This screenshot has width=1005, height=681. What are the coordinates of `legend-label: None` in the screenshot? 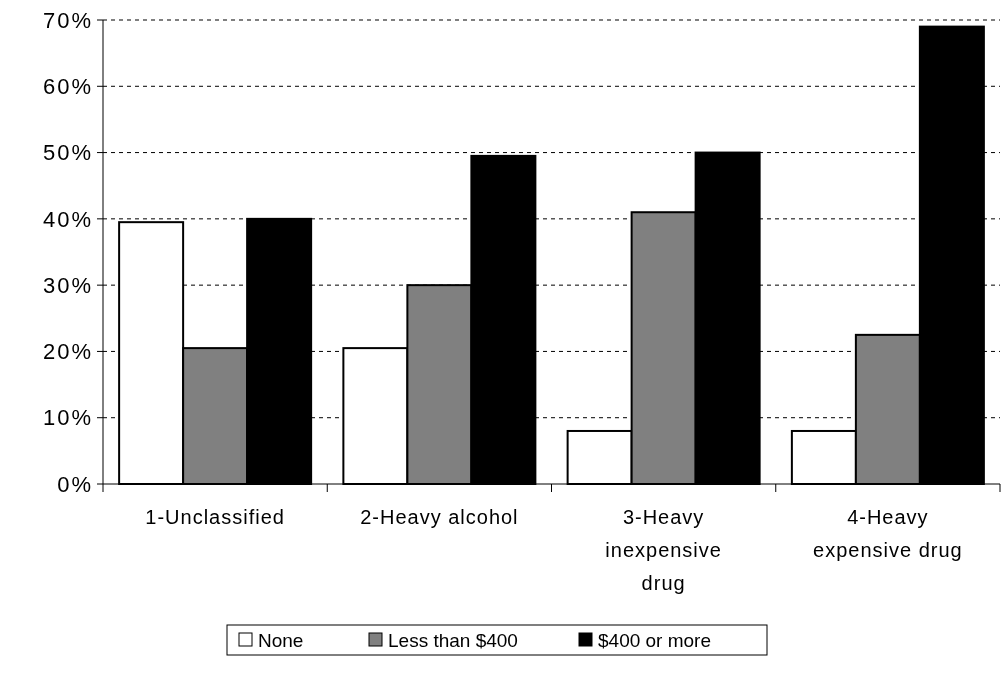 It's located at (281, 640).